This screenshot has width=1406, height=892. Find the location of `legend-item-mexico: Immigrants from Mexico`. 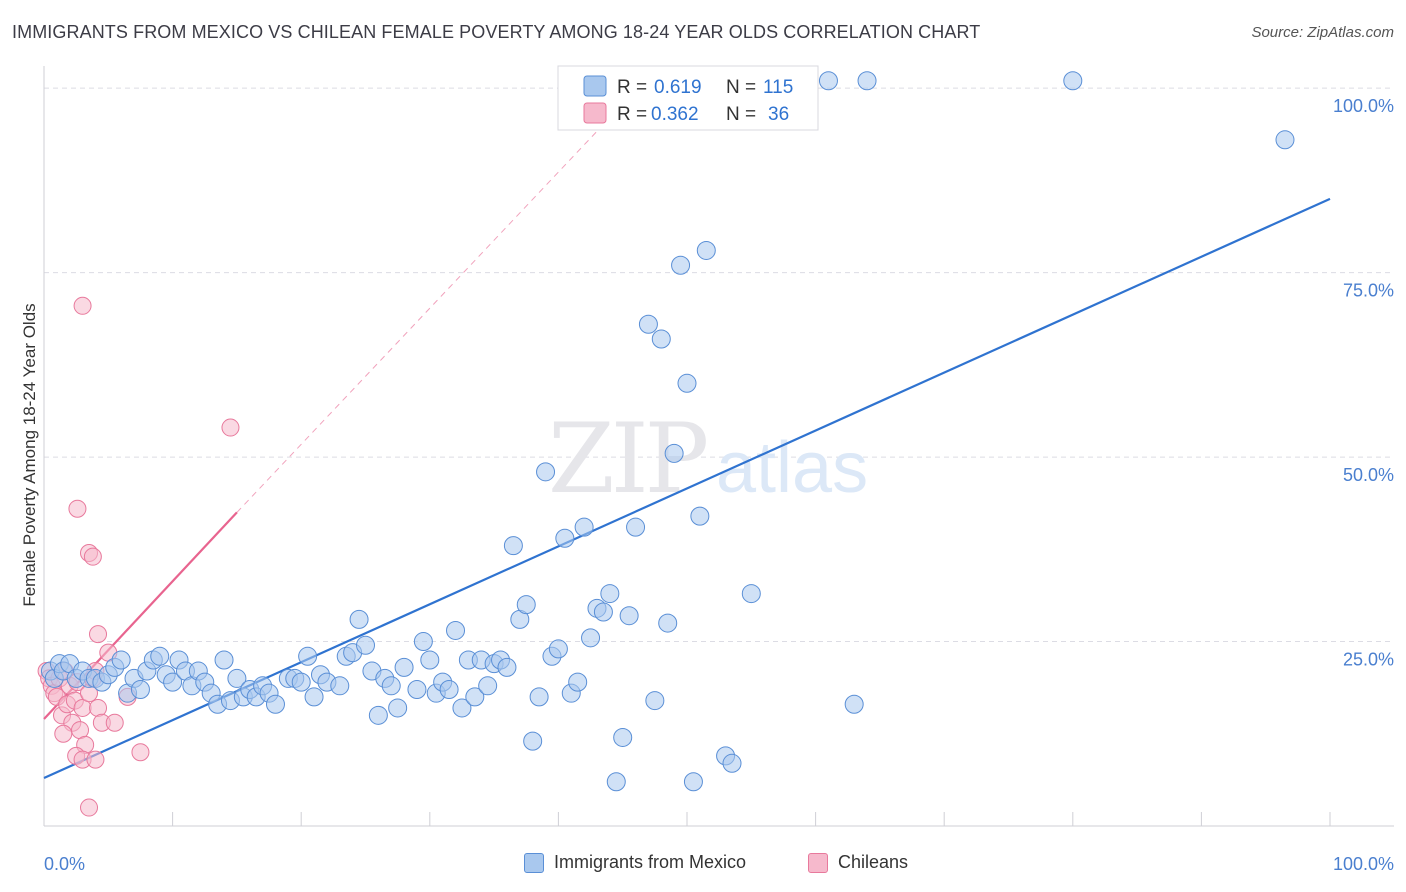

legend-item-mexico: Immigrants from Mexico is located at coordinates (635, 862).